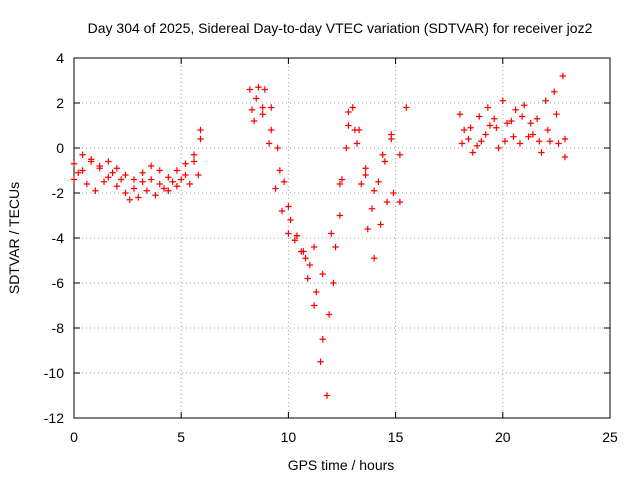 This screenshot has width=640, height=480. Describe the element at coordinates (58, 193) in the screenshot. I see `y-tick-label: -2` at that location.